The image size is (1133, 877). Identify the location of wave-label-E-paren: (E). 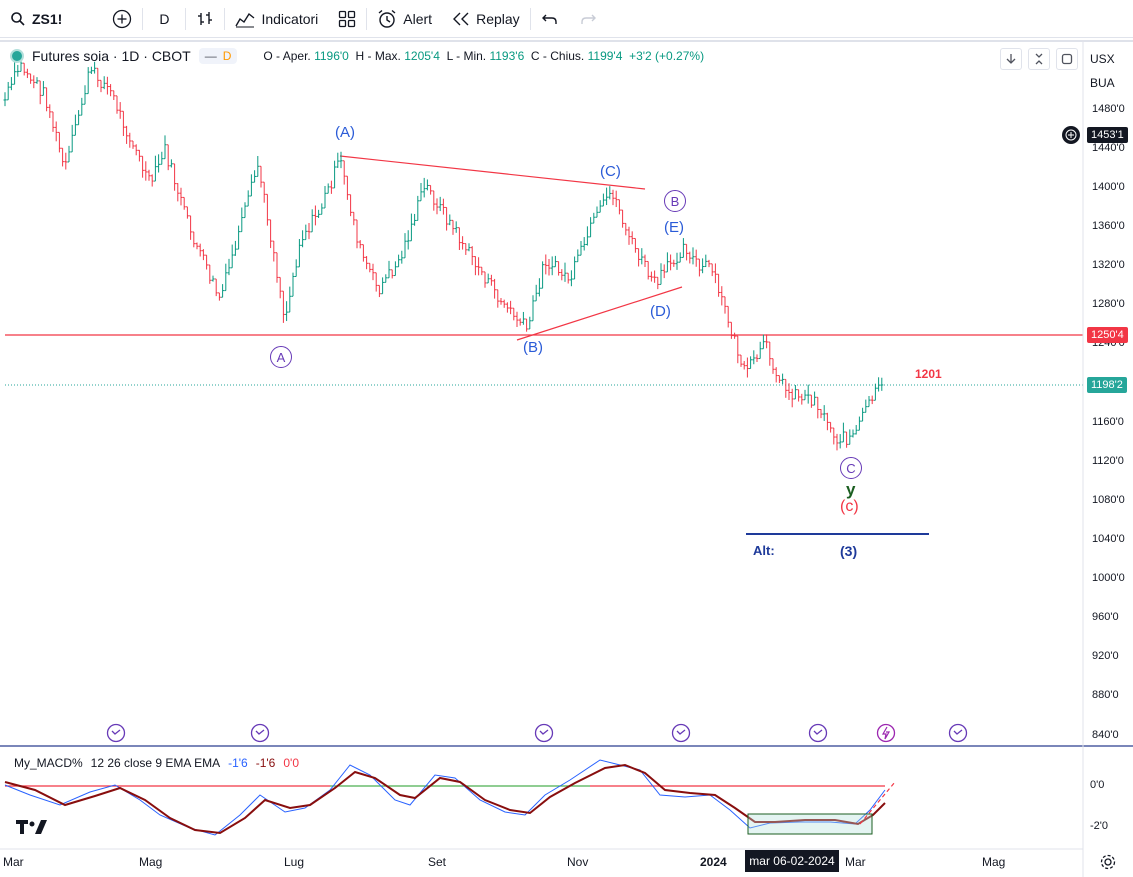
(674, 227).